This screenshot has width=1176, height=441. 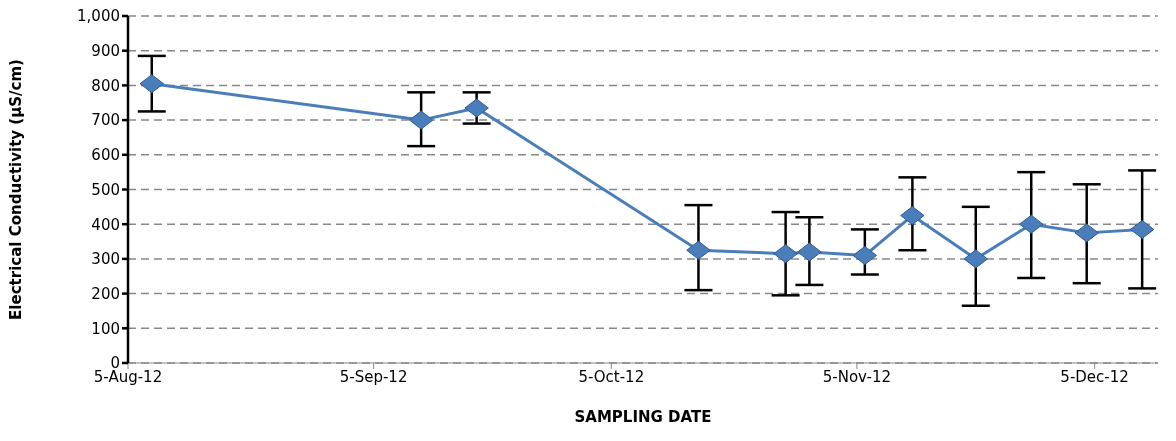 I want to click on x-tick-label: 5-Dec-12, so click(x=1094, y=376).